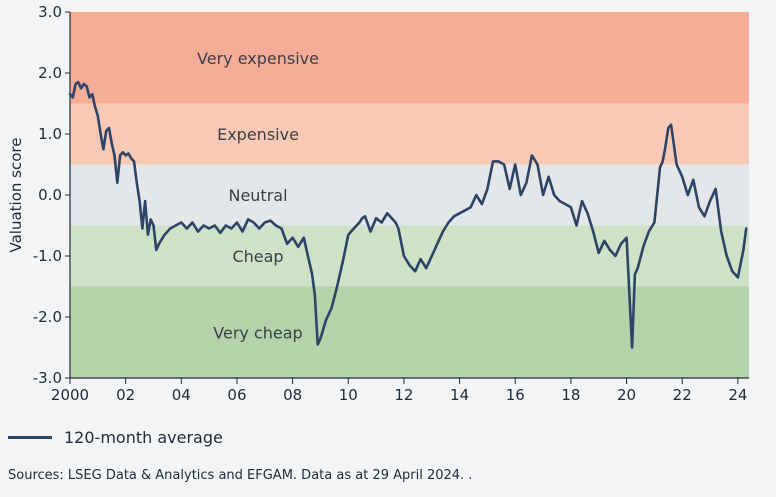 Image resolution: width=776 pixels, height=497 pixels. Describe the element at coordinates (257, 332) in the screenshot. I see `band-label: Very cheap` at that location.